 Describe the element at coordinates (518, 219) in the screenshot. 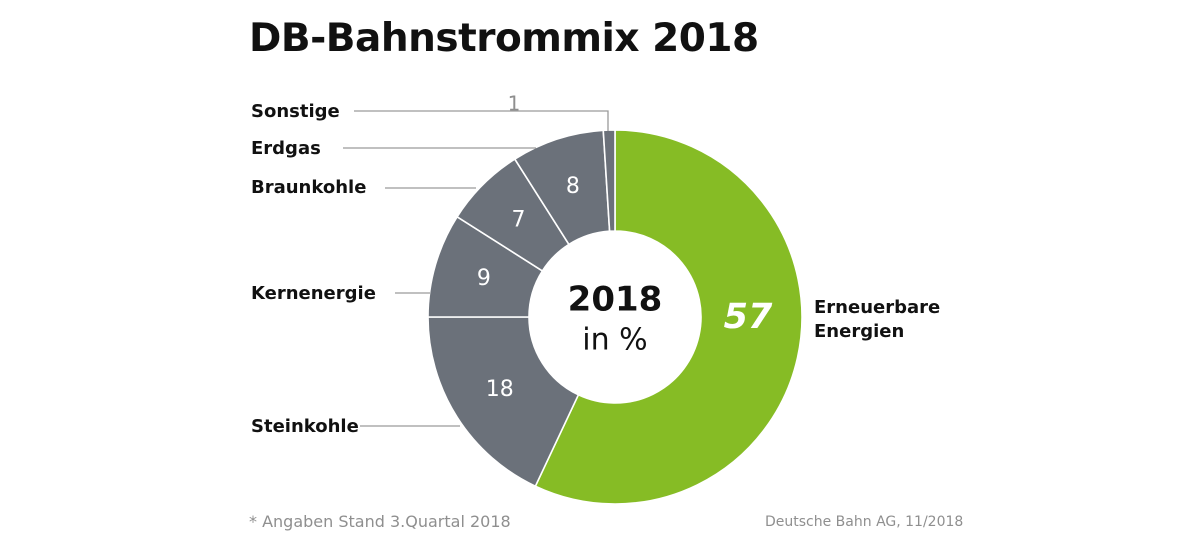

I see `value-label-braunkohle: 7` at that location.